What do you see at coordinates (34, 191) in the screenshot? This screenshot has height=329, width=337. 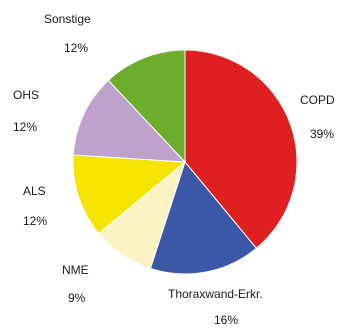 I see `label-als-name: ALS` at bounding box center [34, 191].